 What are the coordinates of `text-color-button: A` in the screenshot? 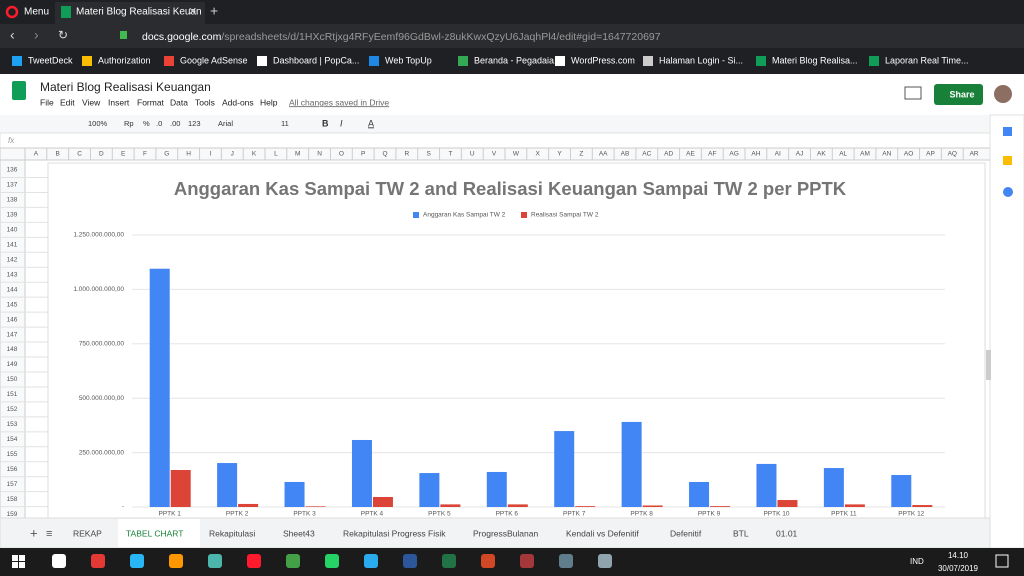 It's located at (371, 123).